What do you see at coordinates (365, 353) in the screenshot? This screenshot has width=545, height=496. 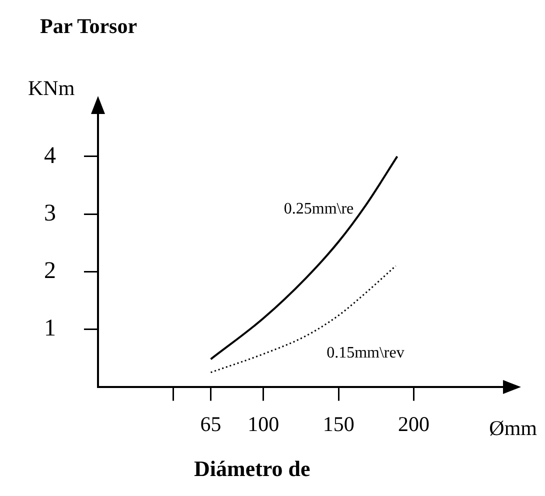 I see `series-label: 0.15mm\rev` at bounding box center [365, 353].